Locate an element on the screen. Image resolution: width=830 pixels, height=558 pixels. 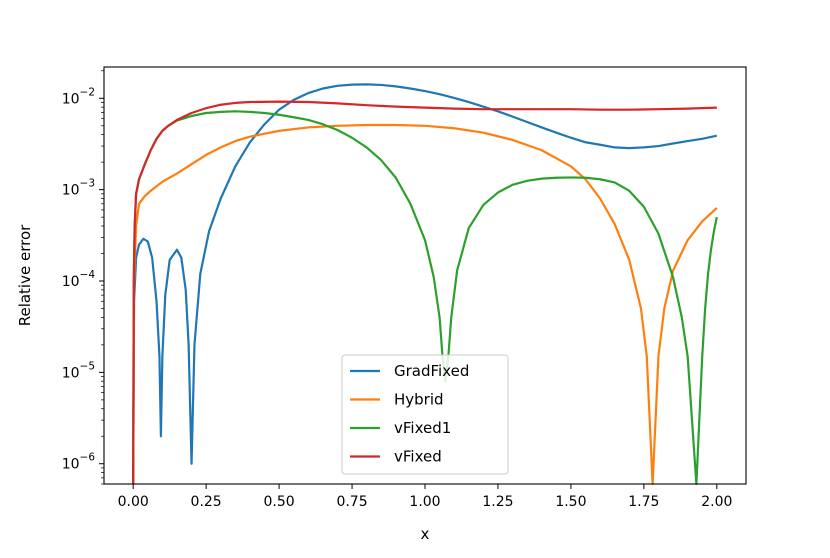
x-axis-label: x is located at coordinates (425, 534).